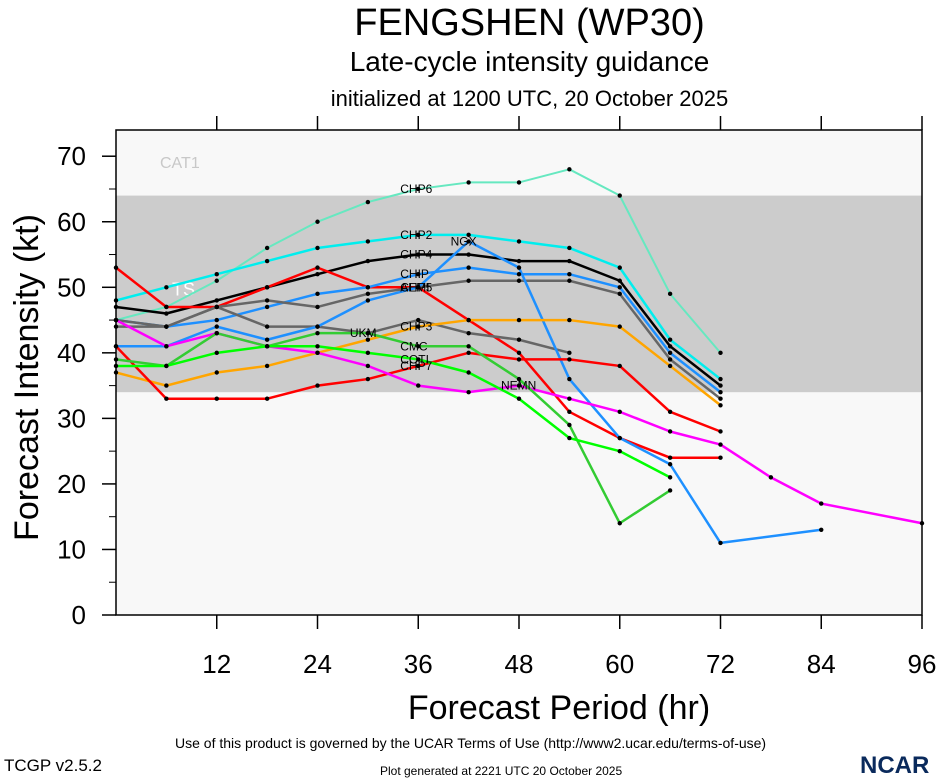 This screenshot has height=780, width=939. I want to click on band-cat1, so click(519, 163).